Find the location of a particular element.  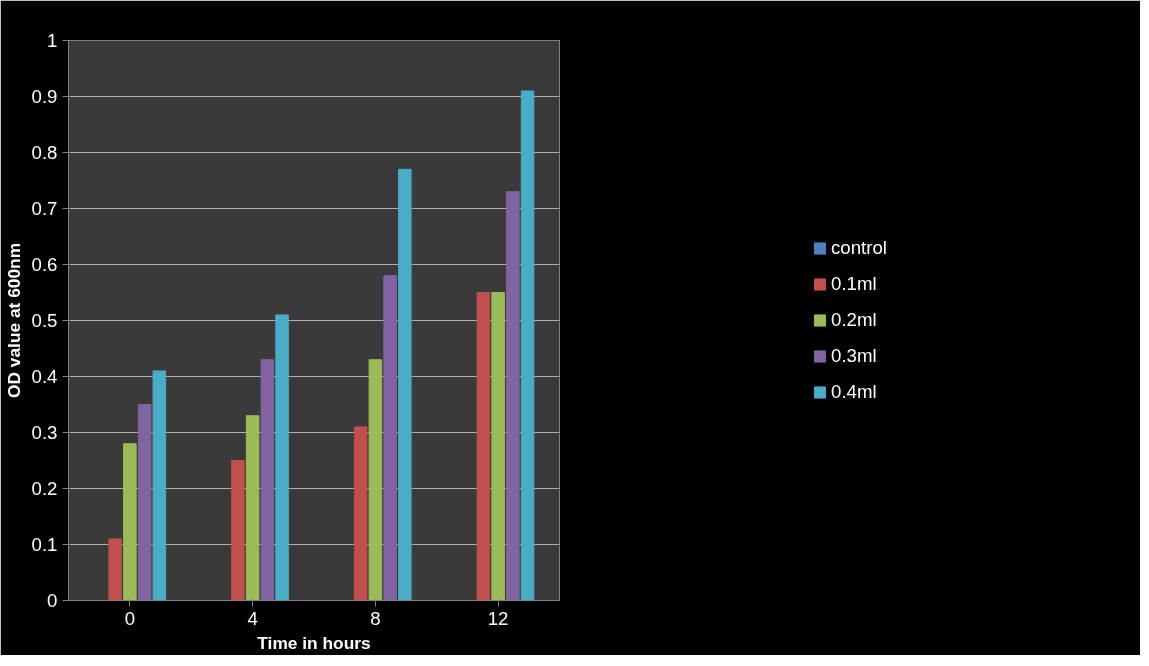

y-axis-title: OD value at 600nm is located at coordinates (13, 320).